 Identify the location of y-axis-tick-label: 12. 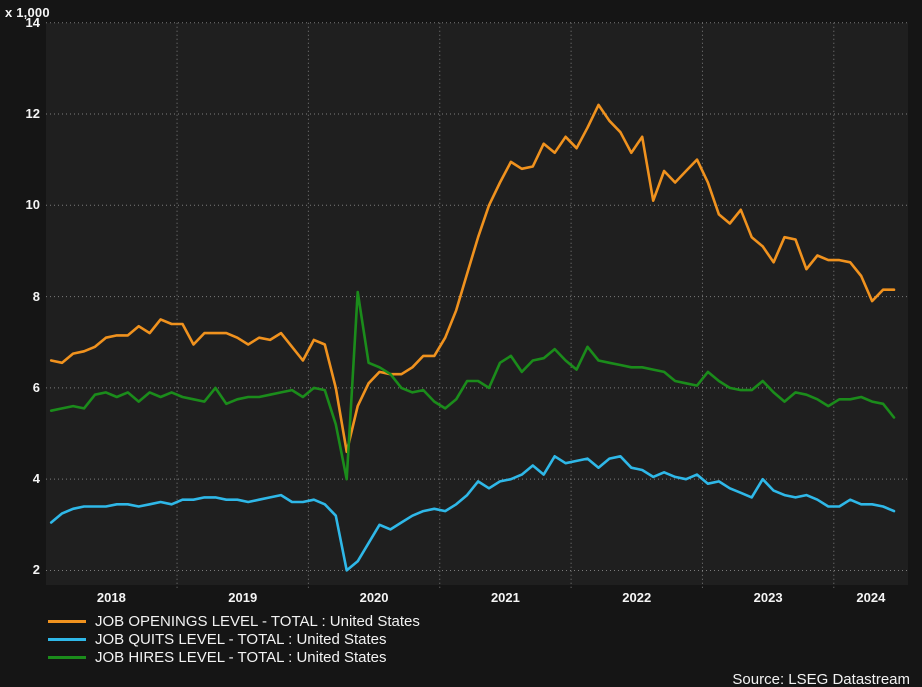
(32, 113).